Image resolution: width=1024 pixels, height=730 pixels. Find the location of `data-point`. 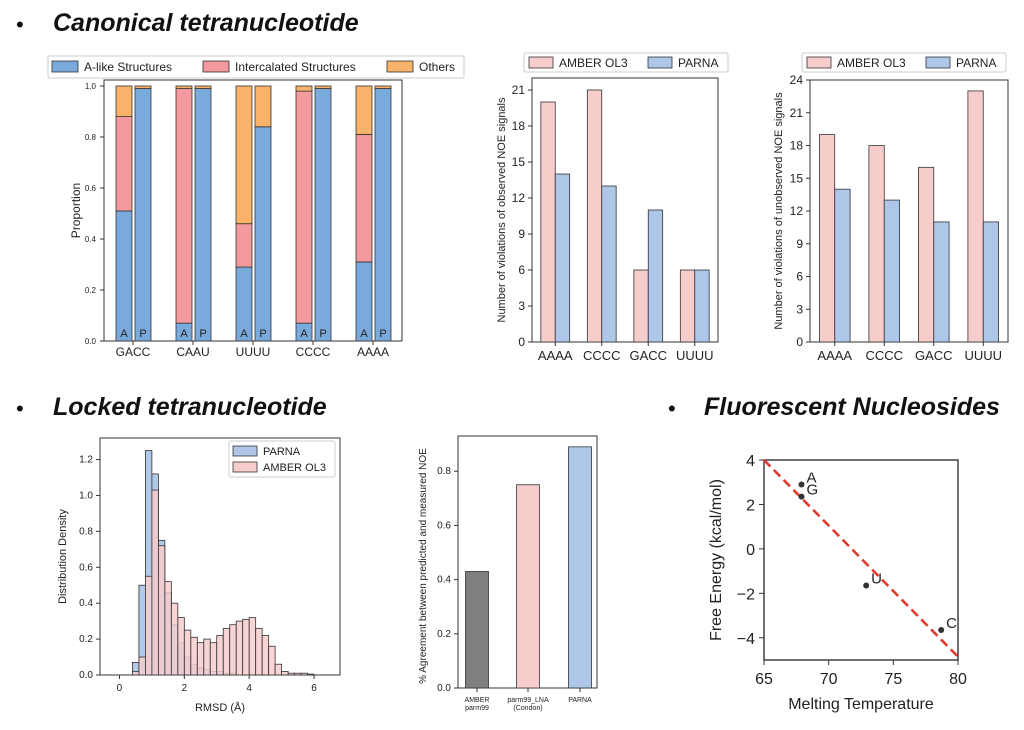

data-point is located at coordinates (941, 630).